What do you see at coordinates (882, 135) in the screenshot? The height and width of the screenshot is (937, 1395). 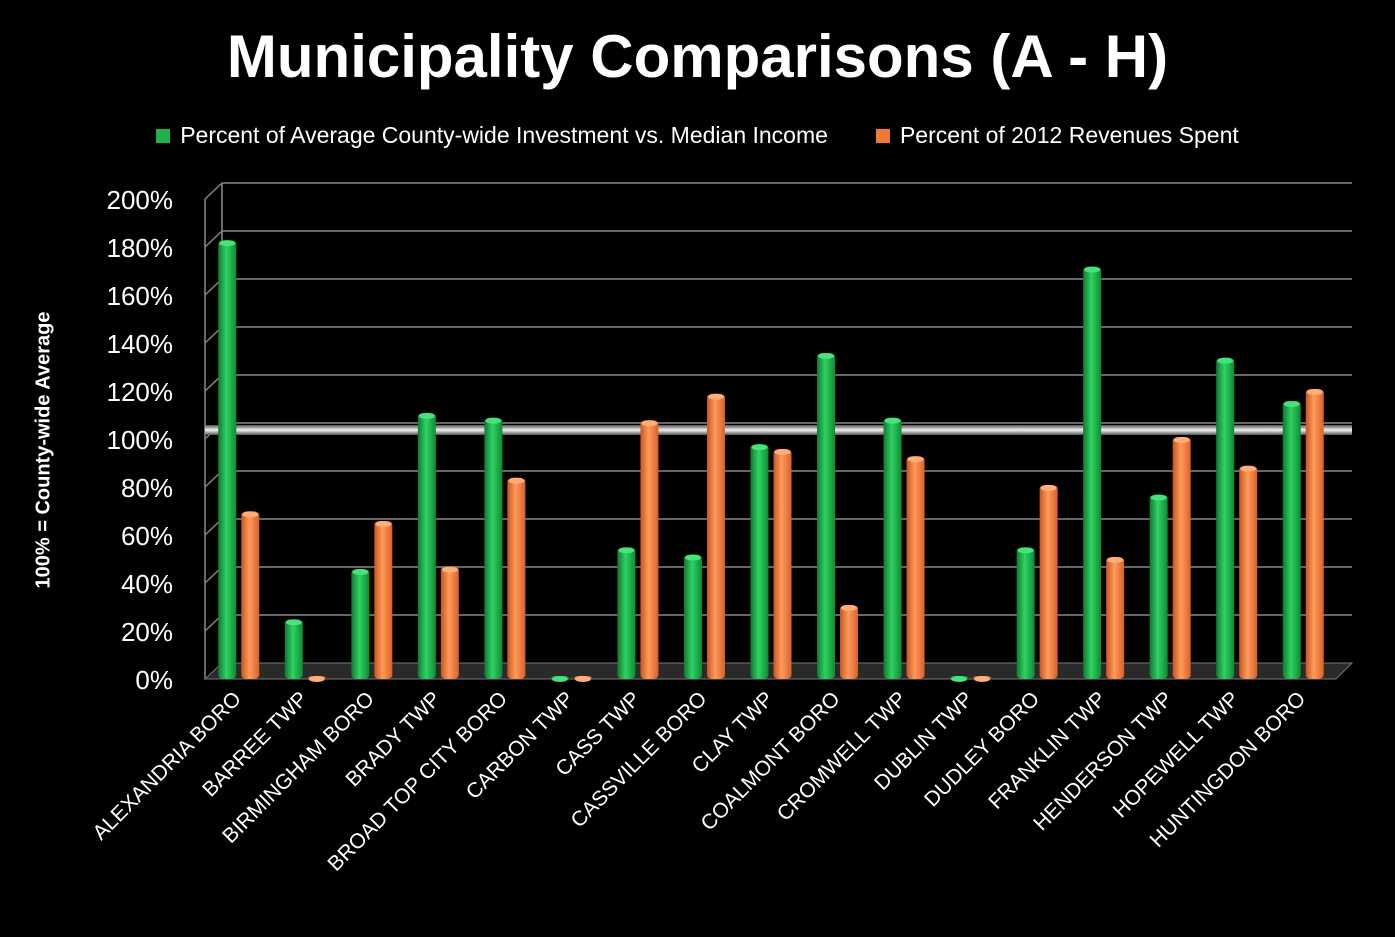 I see `legend-swatch-orange` at bounding box center [882, 135].